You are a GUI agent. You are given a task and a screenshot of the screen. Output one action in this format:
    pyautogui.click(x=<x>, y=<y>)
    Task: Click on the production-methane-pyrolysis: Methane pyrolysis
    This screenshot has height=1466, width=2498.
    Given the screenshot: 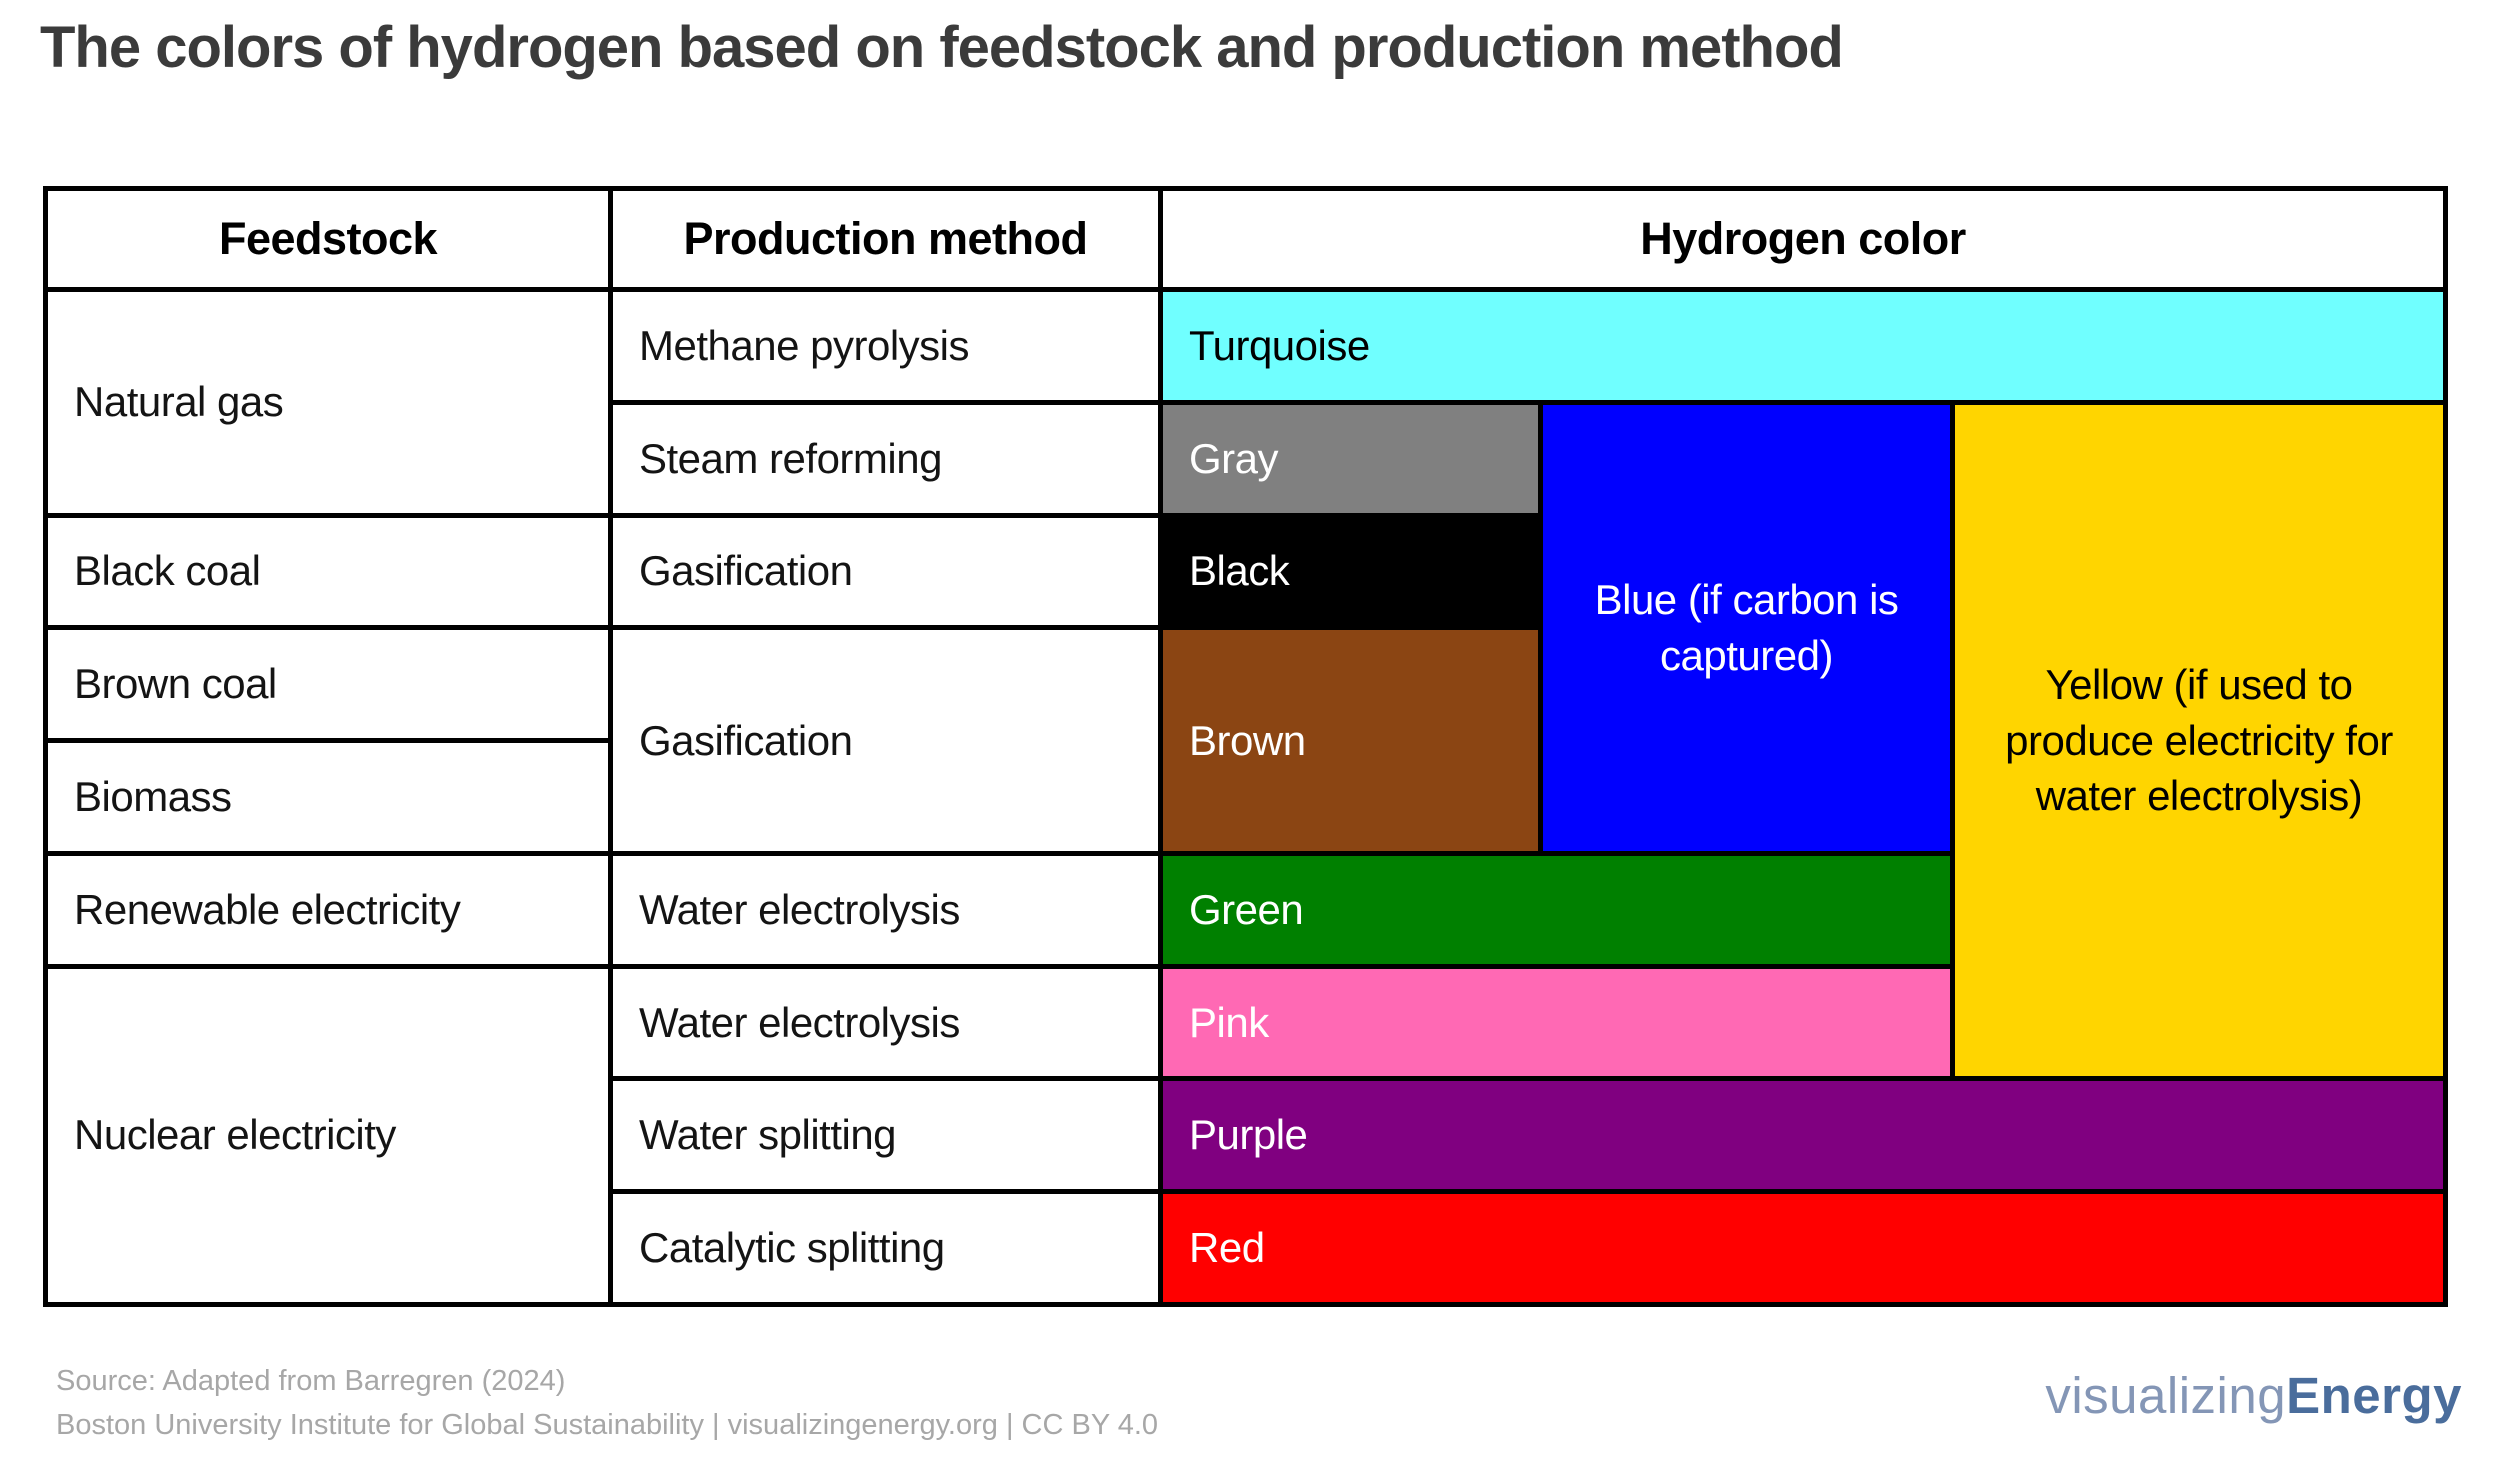 What is the action you would take?
    pyautogui.click(x=885, y=346)
    